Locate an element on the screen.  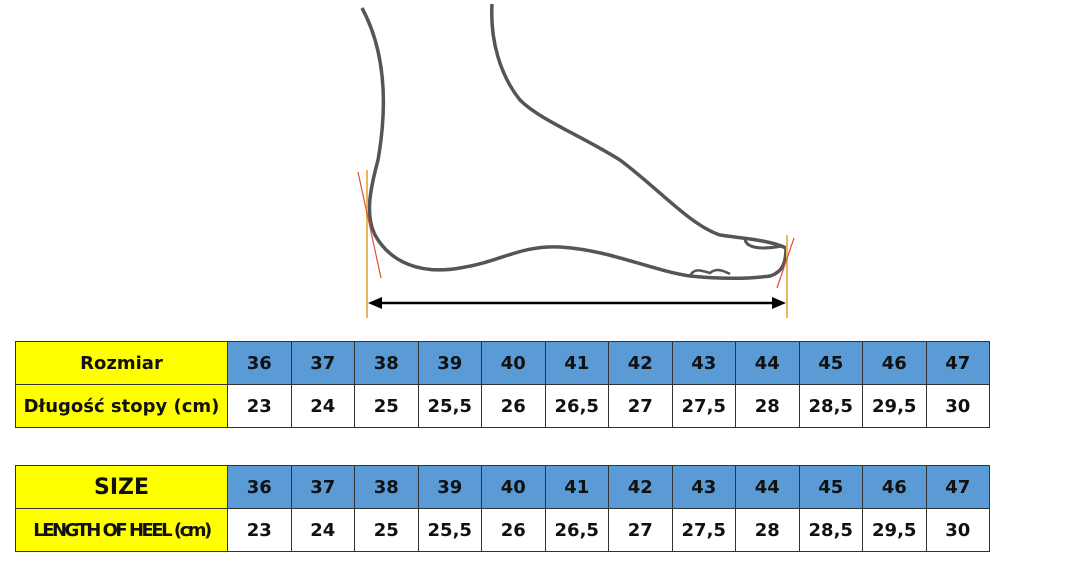
size-row: SIZE 36 37 38 39 40 41 42 43 44 45 46 47 is located at coordinates (502, 487).